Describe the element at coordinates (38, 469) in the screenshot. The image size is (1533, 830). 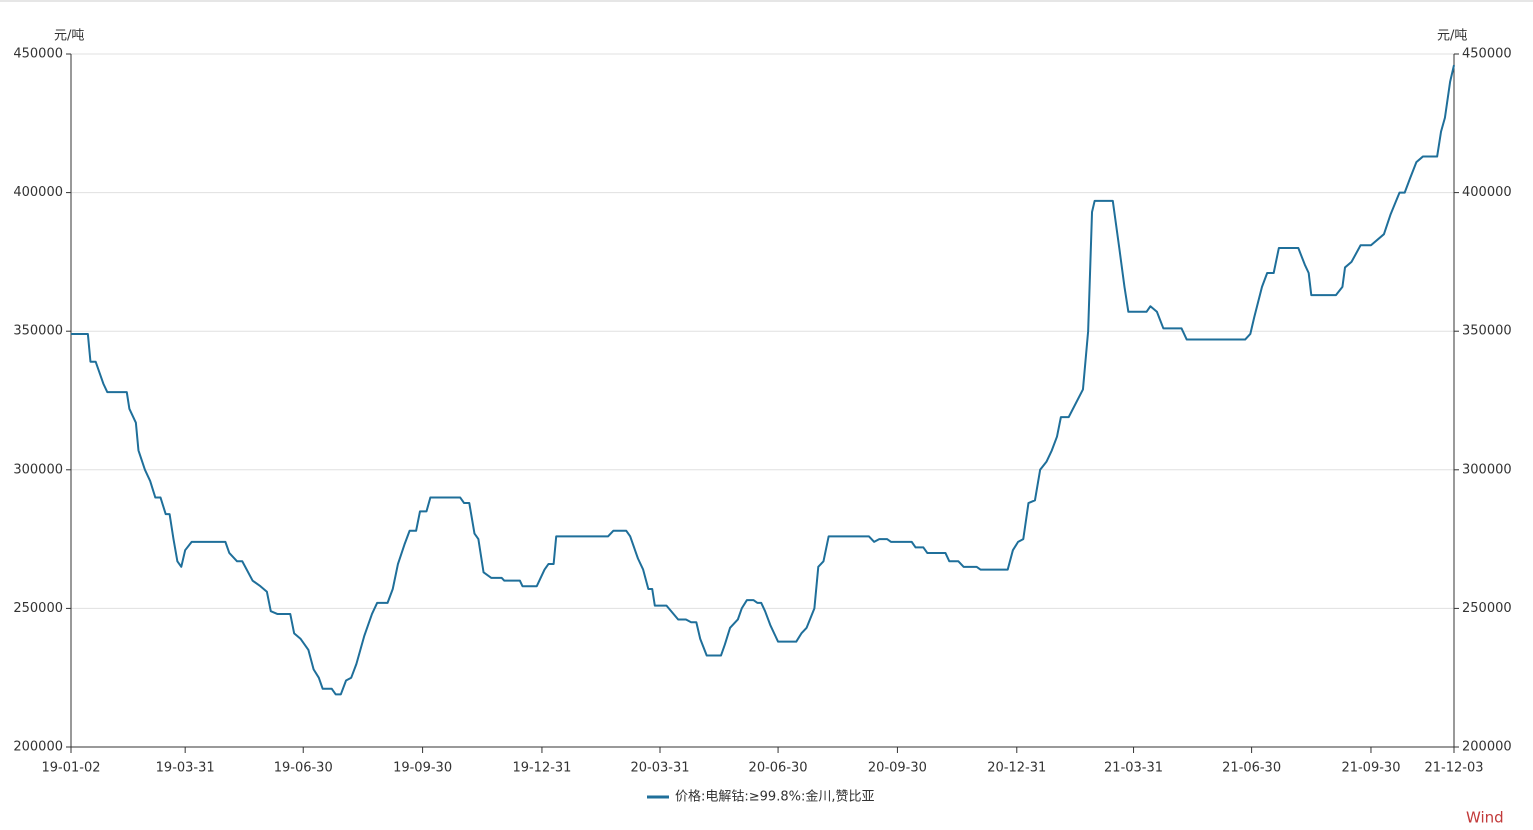
I see `y-tick-label: 300000` at that location.